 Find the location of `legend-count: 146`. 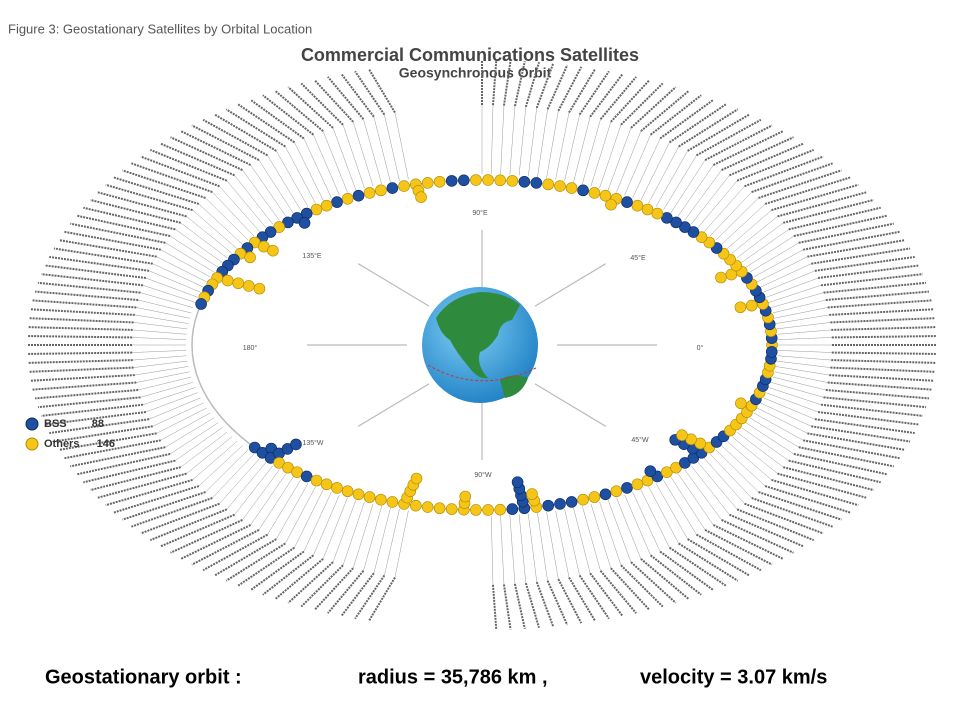

legend-count: 146 is located at coordinates (106, 444).